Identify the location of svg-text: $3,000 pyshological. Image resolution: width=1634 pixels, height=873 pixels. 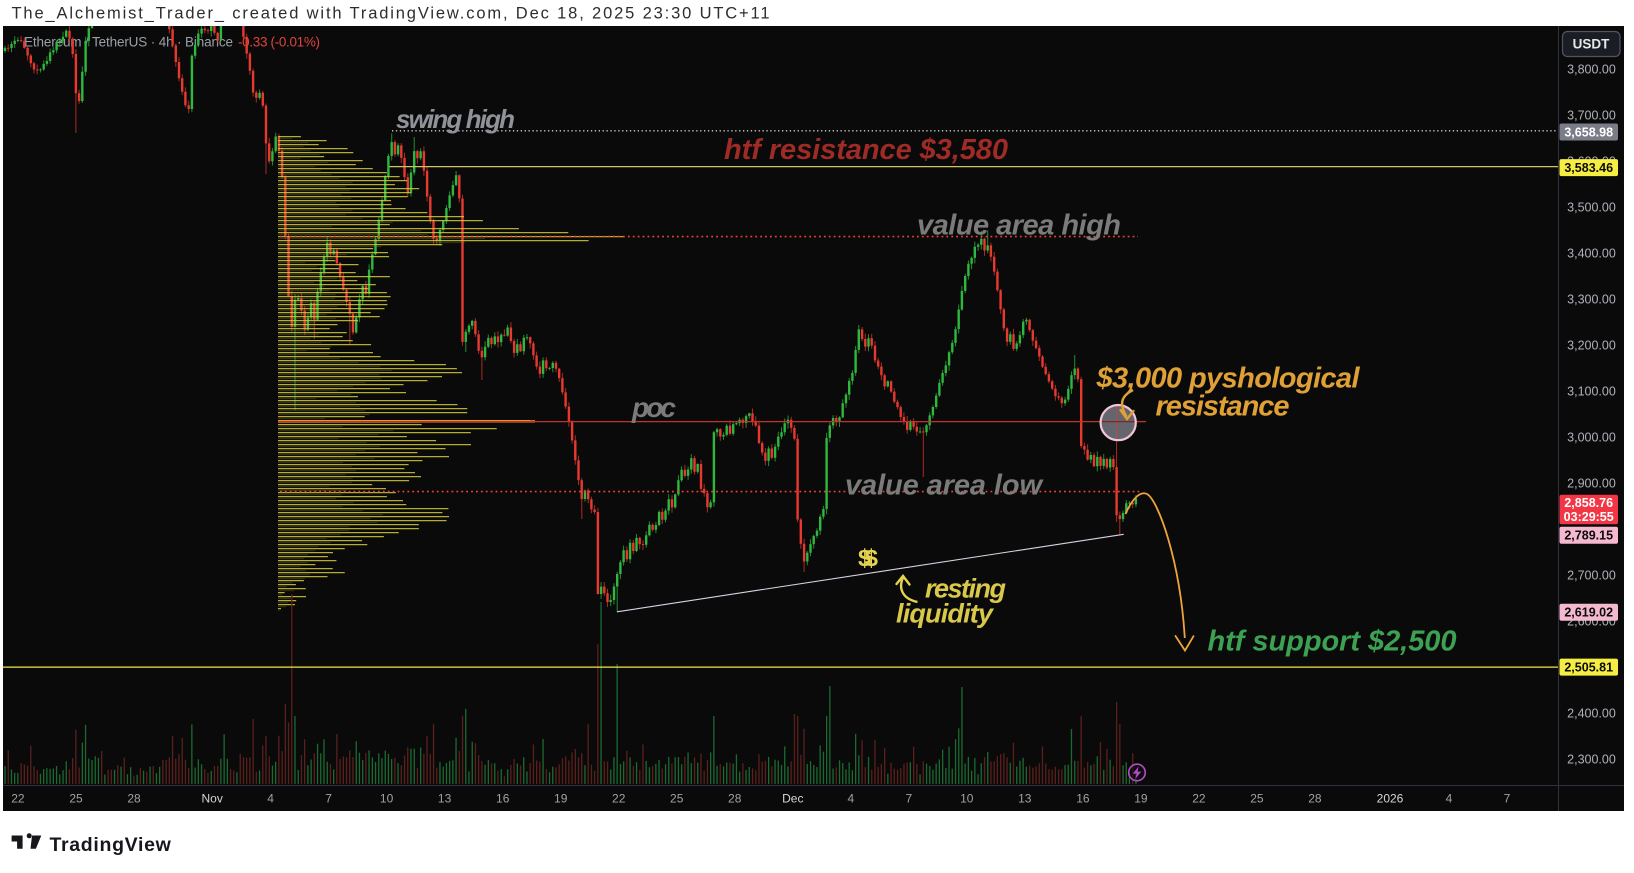
(1228, 379).